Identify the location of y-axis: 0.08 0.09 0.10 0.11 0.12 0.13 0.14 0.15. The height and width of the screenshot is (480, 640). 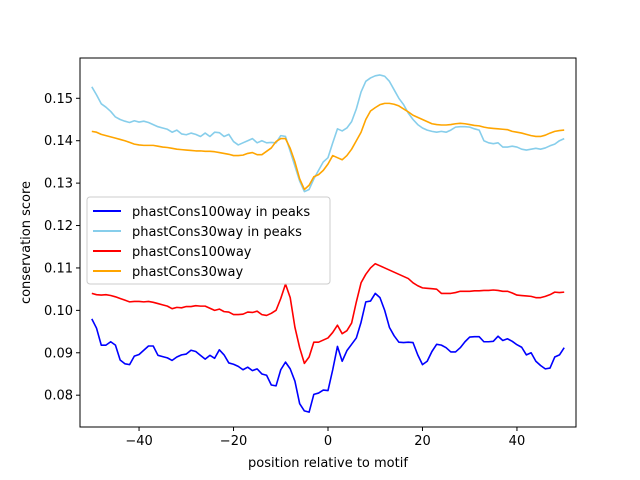
(62, 248).